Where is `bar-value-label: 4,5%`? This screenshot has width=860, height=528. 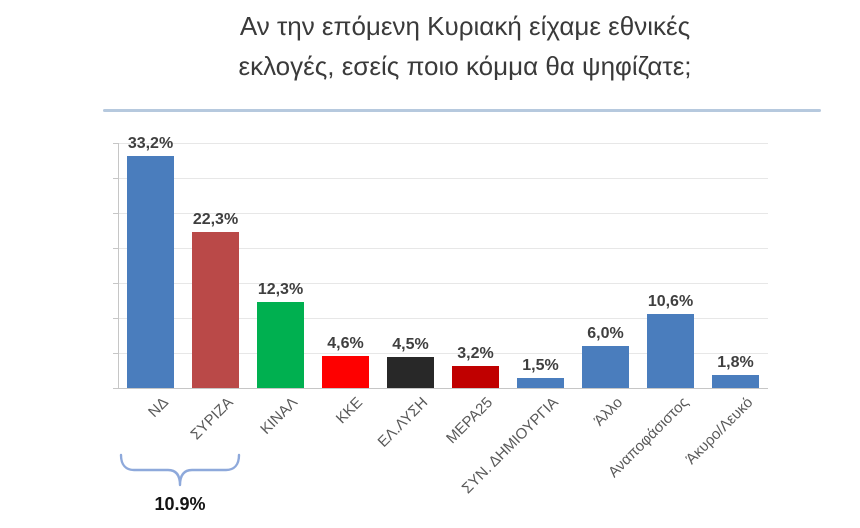 bar-value-label: 4,5% is located at coordinates (410, 344).